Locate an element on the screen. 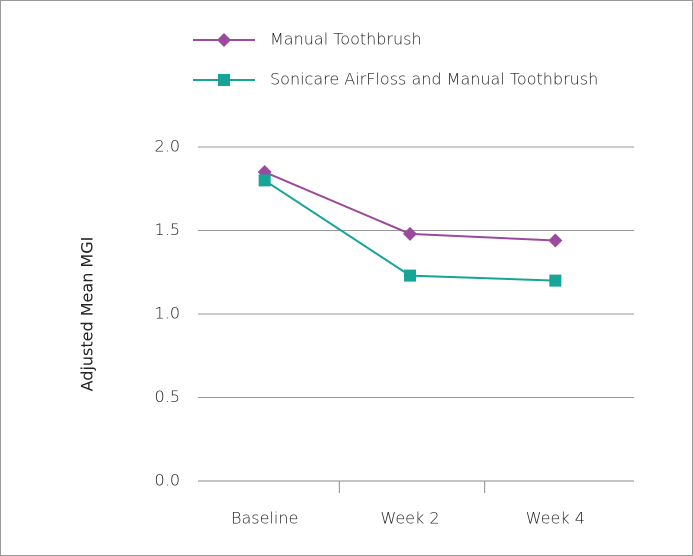  legend-label: Sonicare AirFloss and Manual Toothbrush is located at coordinates (434, 79).